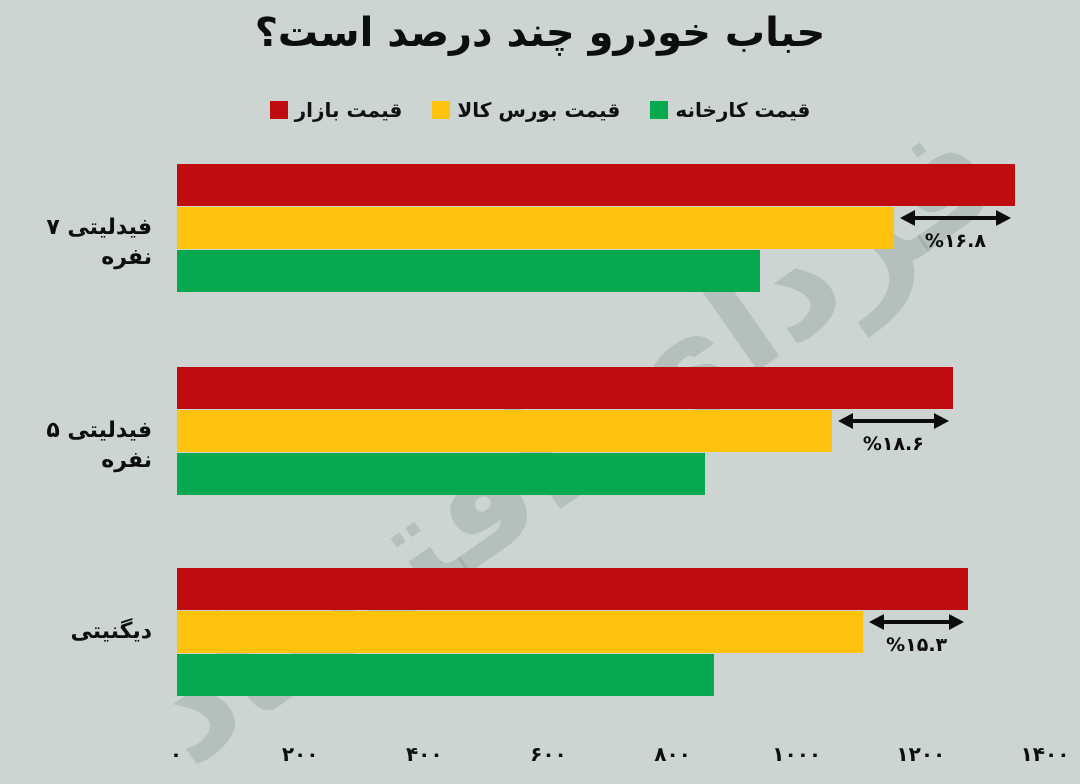 Image resolution: width=1080 pixels, height=784 pixels. Describe the element at coordinates (424, 754) in the screenshot. I see `x-axis-tick-label: ۴۰۰` at that location.